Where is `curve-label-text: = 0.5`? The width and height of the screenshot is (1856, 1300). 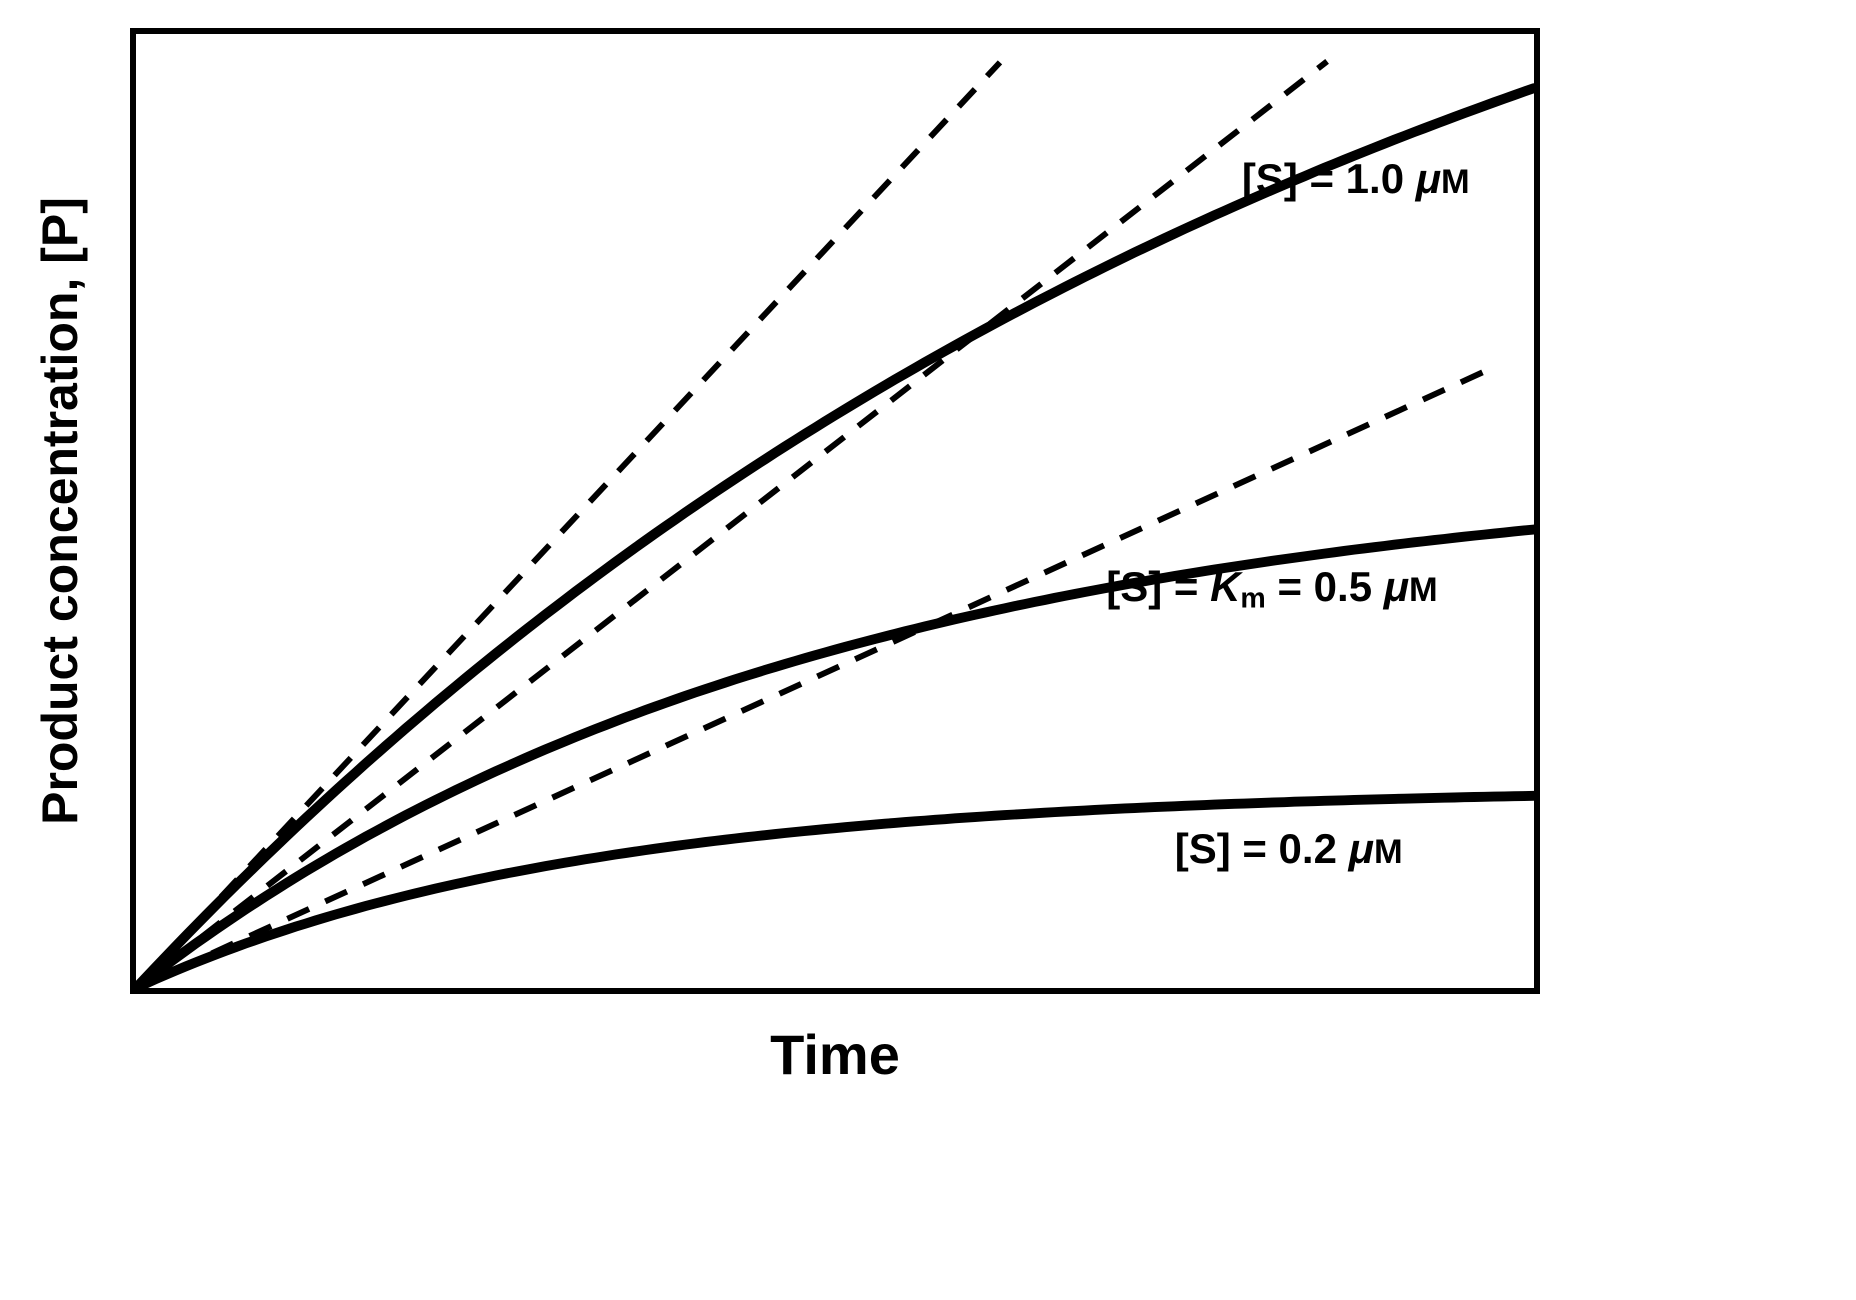
curve-label-text: = 0.5 is located at coordinates (1324, 587).